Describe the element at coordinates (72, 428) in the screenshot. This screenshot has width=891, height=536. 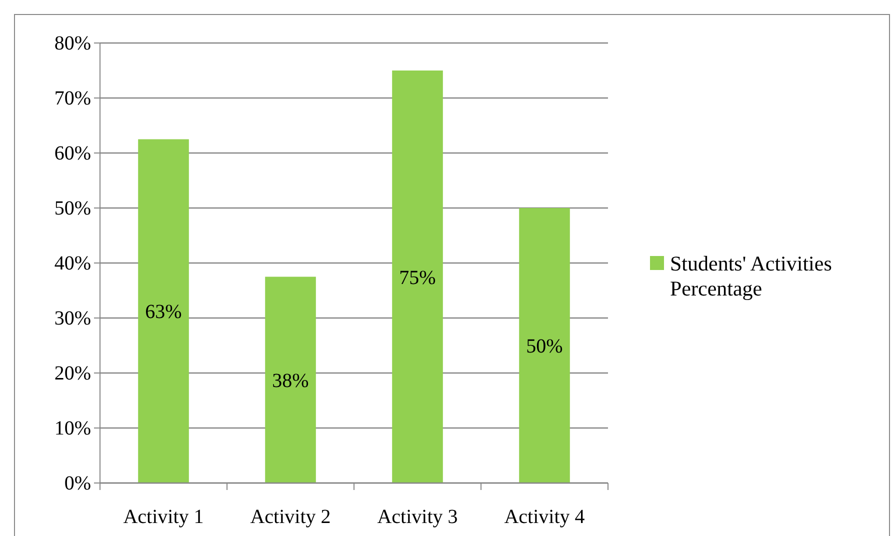
I see `y-tick-label: 10%` at that location.